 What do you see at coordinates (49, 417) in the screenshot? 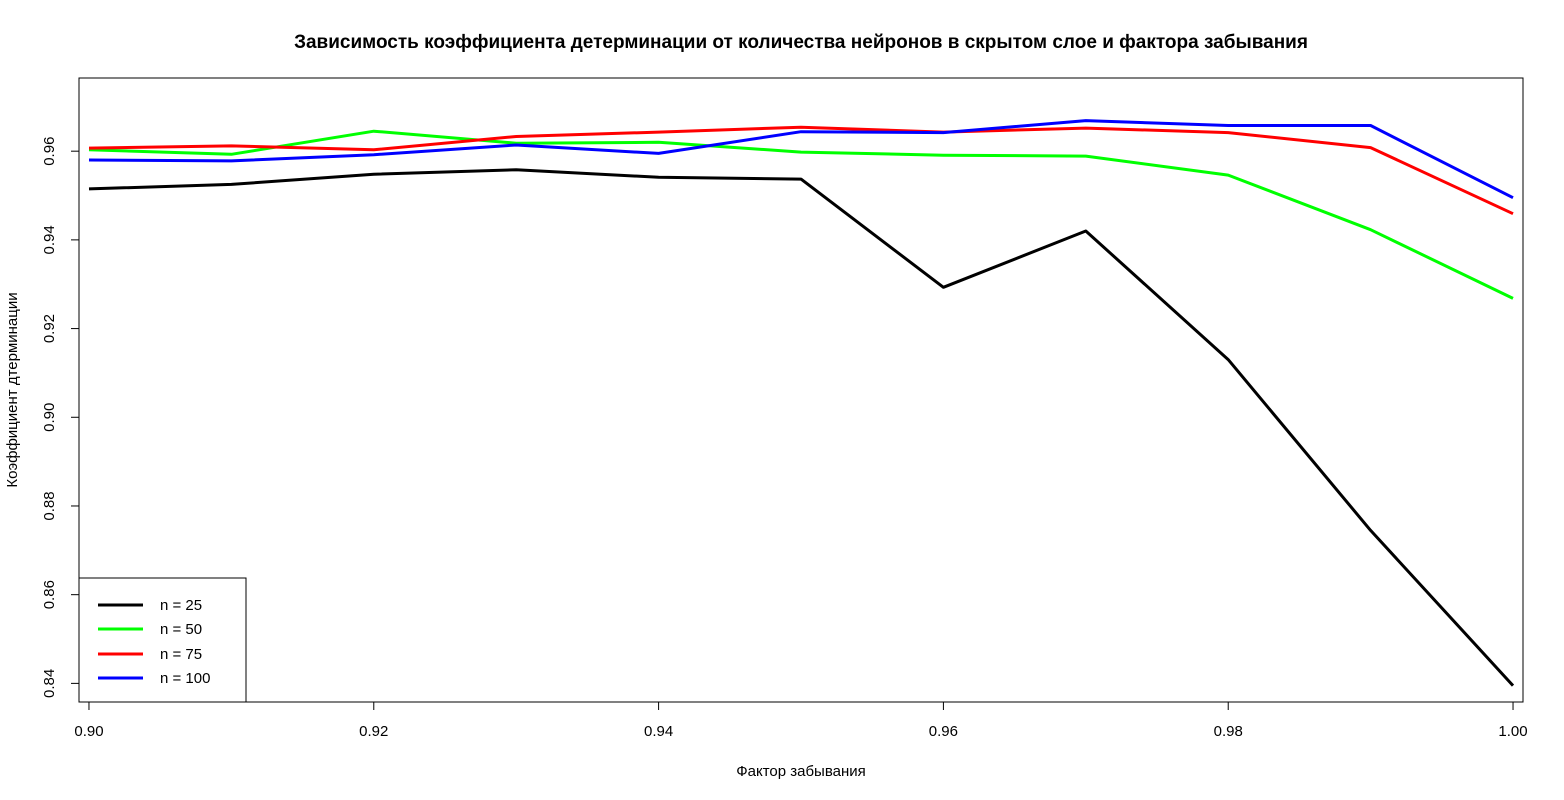
I see `y-tick-label: 0.90` at bounding box center [49, 417].